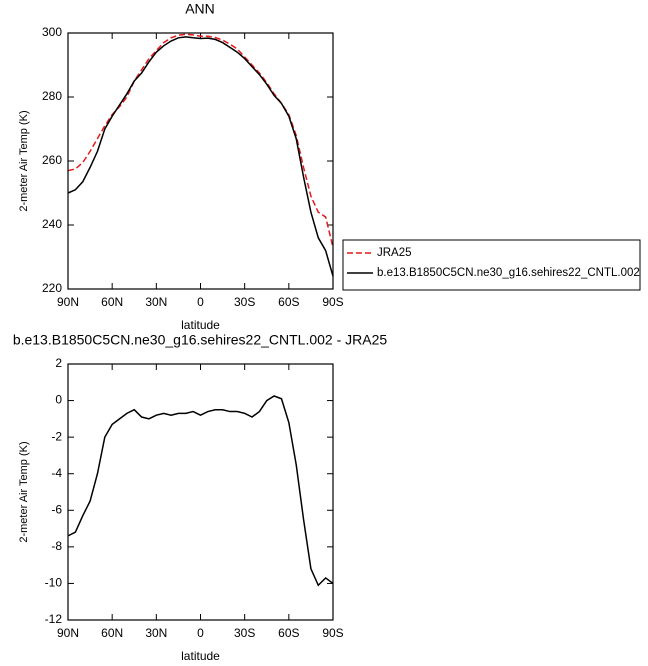 This screenshot has width=648, height=666. What do you see at coordinates (52, 224) in the screenshot?
I see `y-tick-label: 240` at bounding box center [52, 224].